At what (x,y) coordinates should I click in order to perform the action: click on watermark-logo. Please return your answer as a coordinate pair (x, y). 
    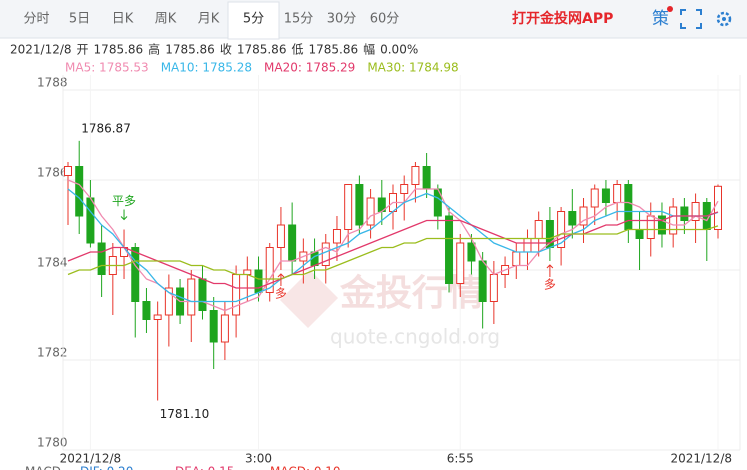
    Looking at the image, I should click on (309, 299).